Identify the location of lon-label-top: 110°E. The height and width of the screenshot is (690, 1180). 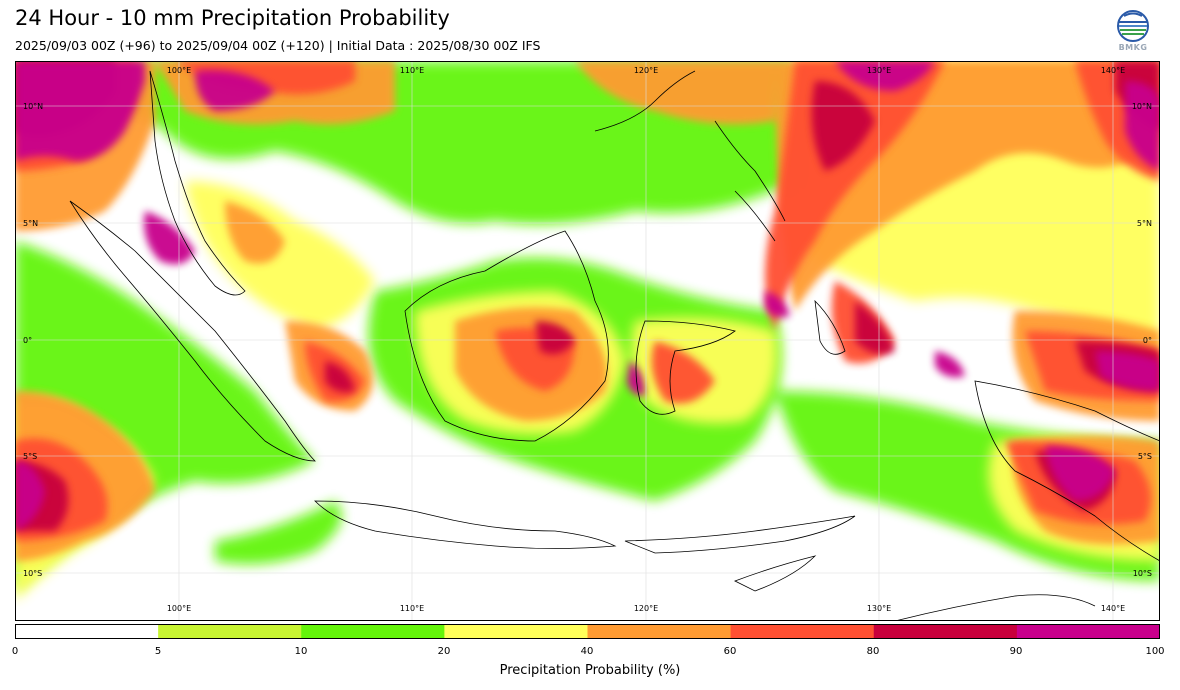
(412, 70).